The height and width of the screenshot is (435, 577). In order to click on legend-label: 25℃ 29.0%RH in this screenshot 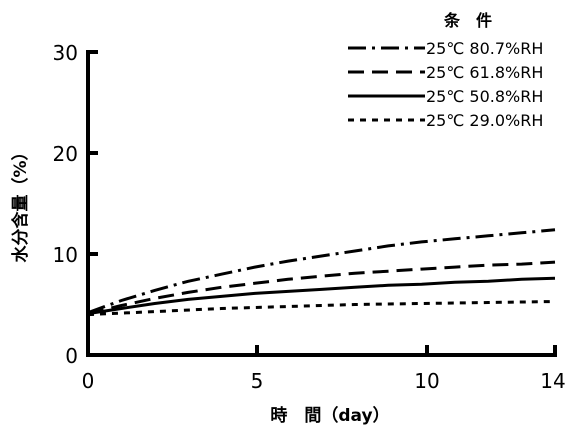, I will do `click(484, 120)`.